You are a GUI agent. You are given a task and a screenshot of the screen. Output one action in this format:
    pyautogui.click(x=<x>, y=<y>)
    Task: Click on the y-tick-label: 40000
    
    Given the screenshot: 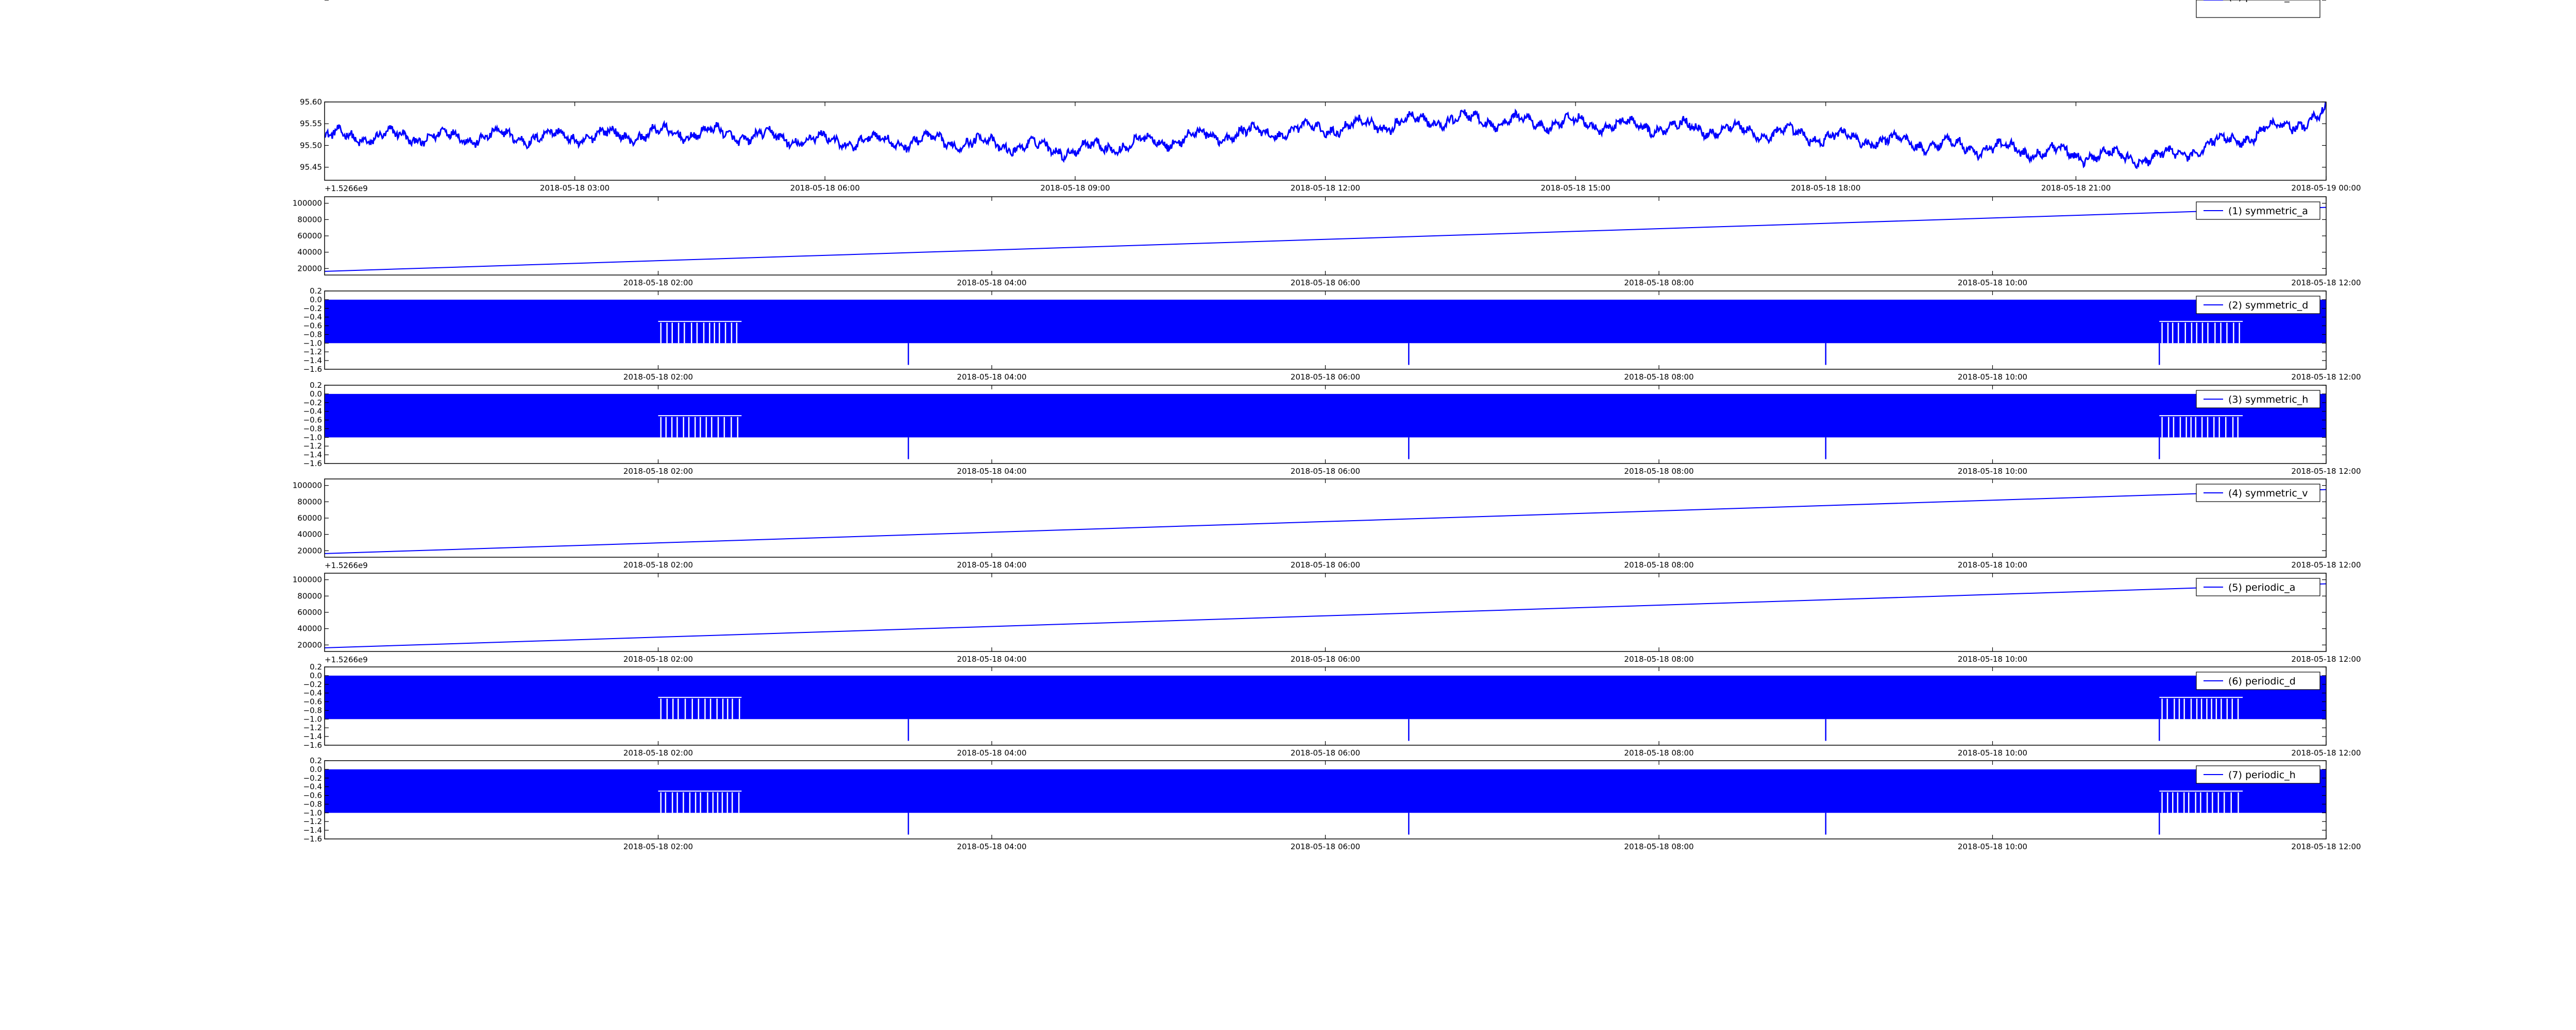 What is the action you would take?
    pyautogui.click(x=309, y=1)
    